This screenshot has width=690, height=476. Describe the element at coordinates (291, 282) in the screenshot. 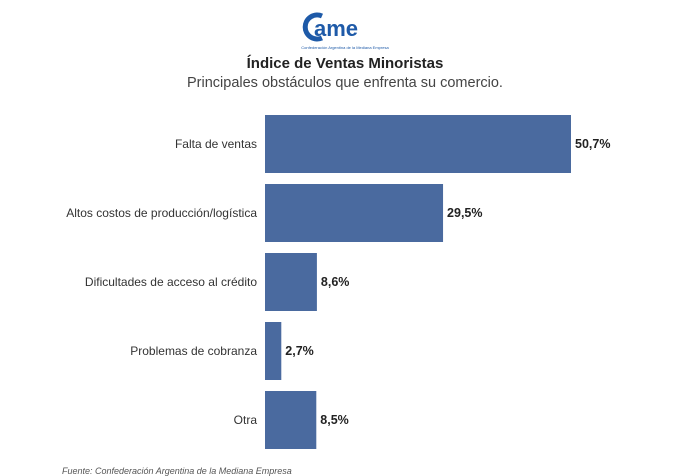

I see `bar-dificultades-de-acceso-al-credito` at that location.